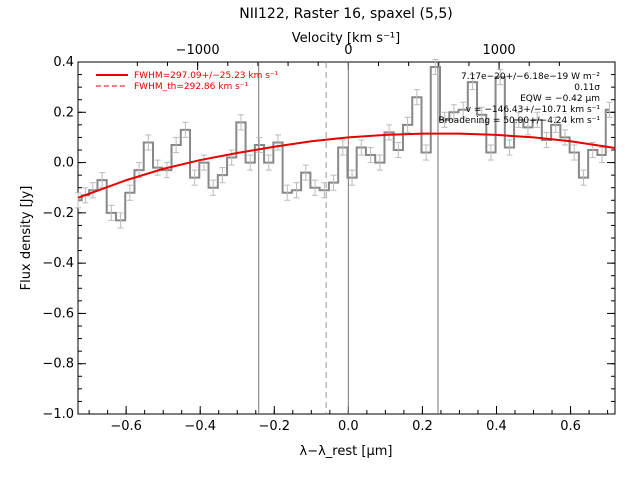 The height and width of the screenshot is (484, 640). Describe the element at coordinates (348, 426) in the screenshot. I see `x-tick-label: 0.0` at that location.